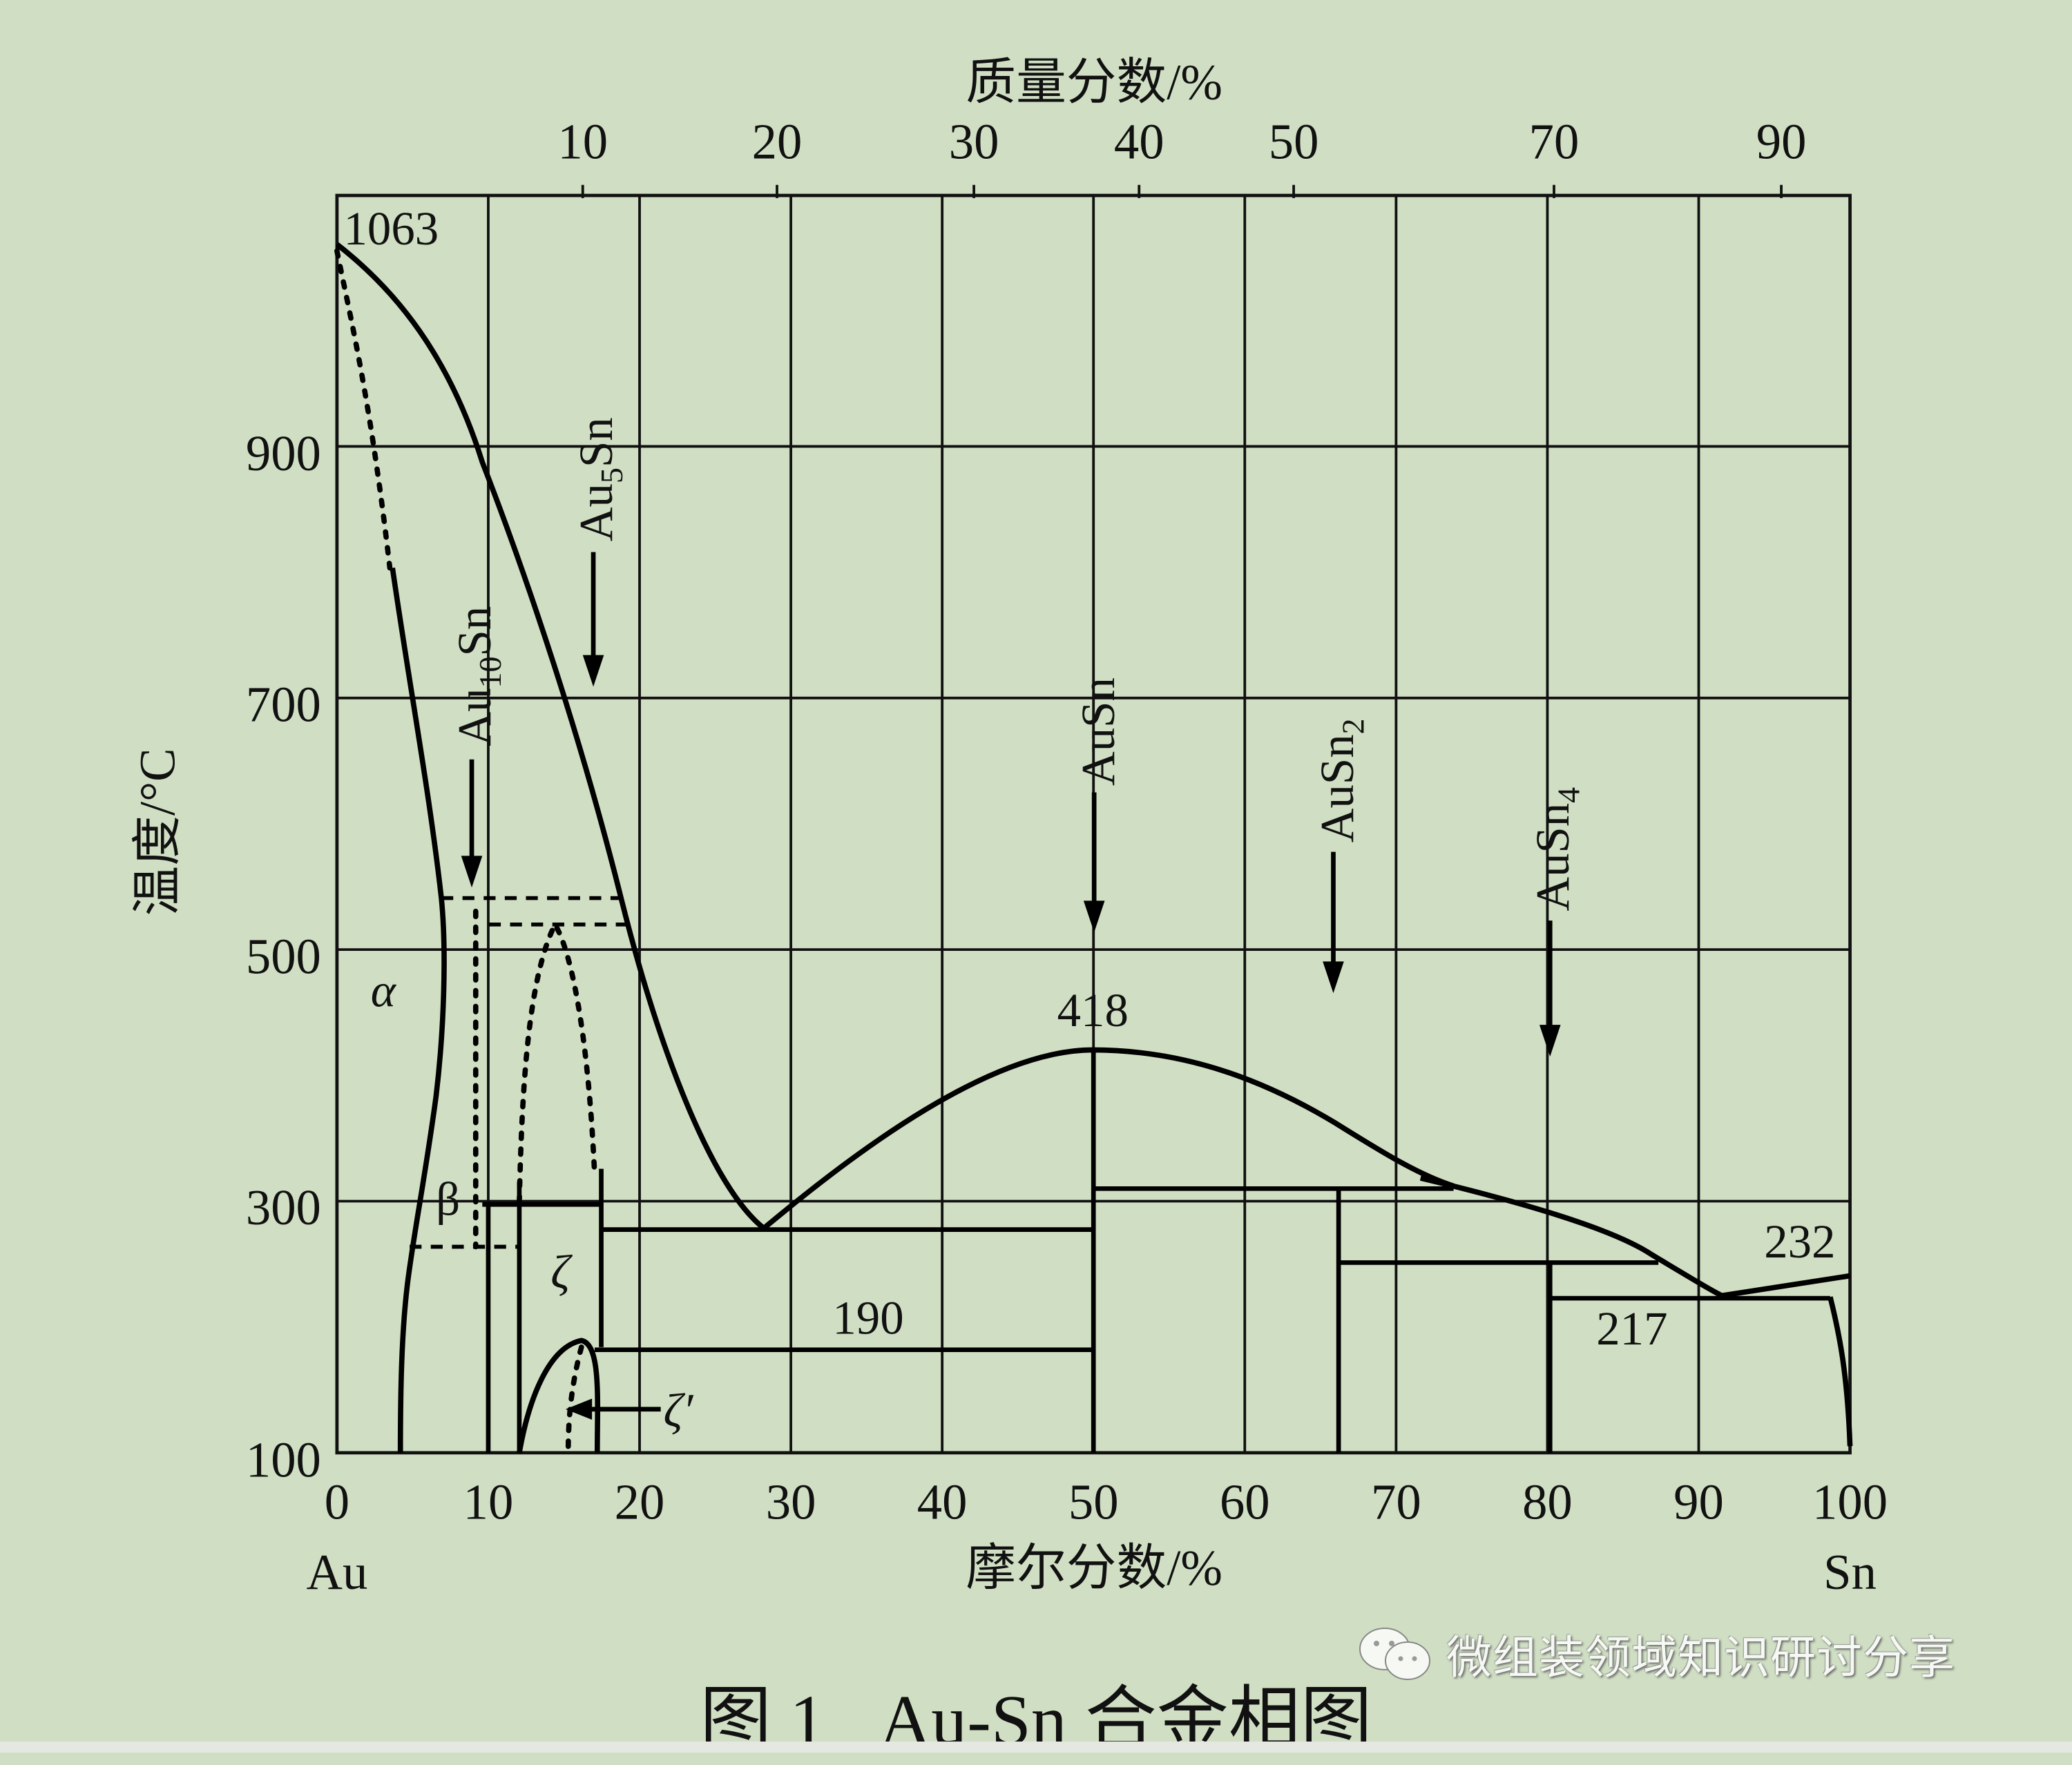  Describe the element at coordinates (579, 1409) in the screenshot. I see `arrow-left-icon` at that location.